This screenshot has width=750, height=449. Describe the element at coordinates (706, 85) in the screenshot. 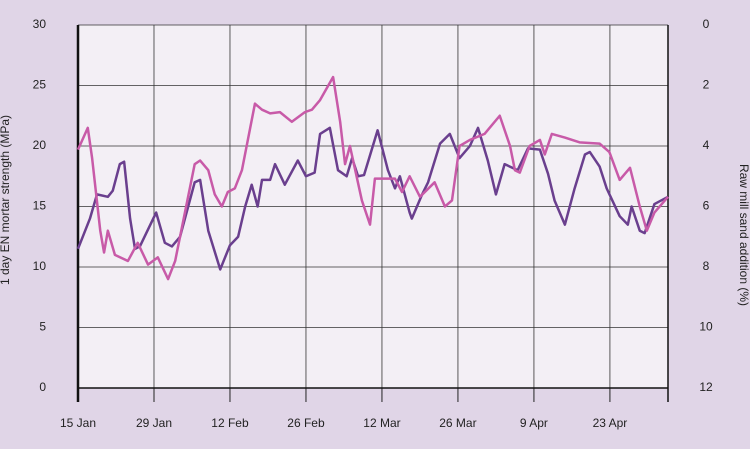

I see `y2-tick-label: 2` at that location.